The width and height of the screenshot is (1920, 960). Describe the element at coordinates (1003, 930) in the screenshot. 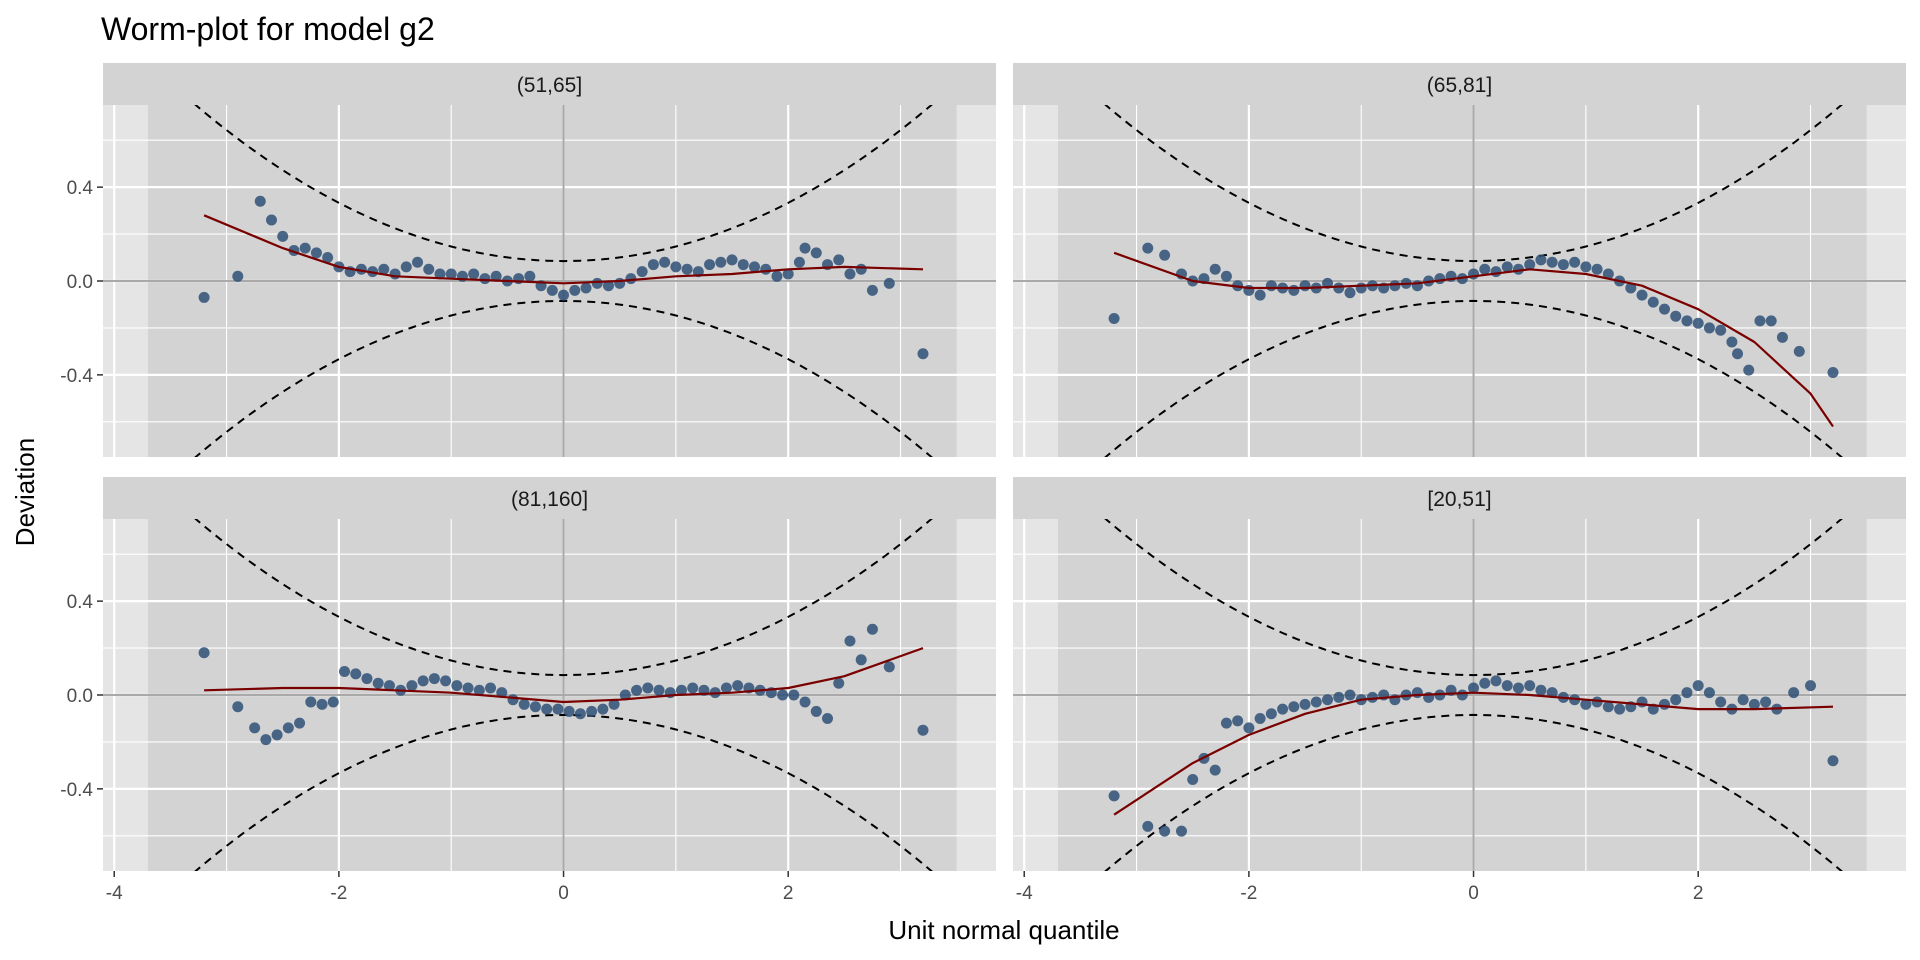

I see `x-axis-title: Unit normal quantile` at that location.